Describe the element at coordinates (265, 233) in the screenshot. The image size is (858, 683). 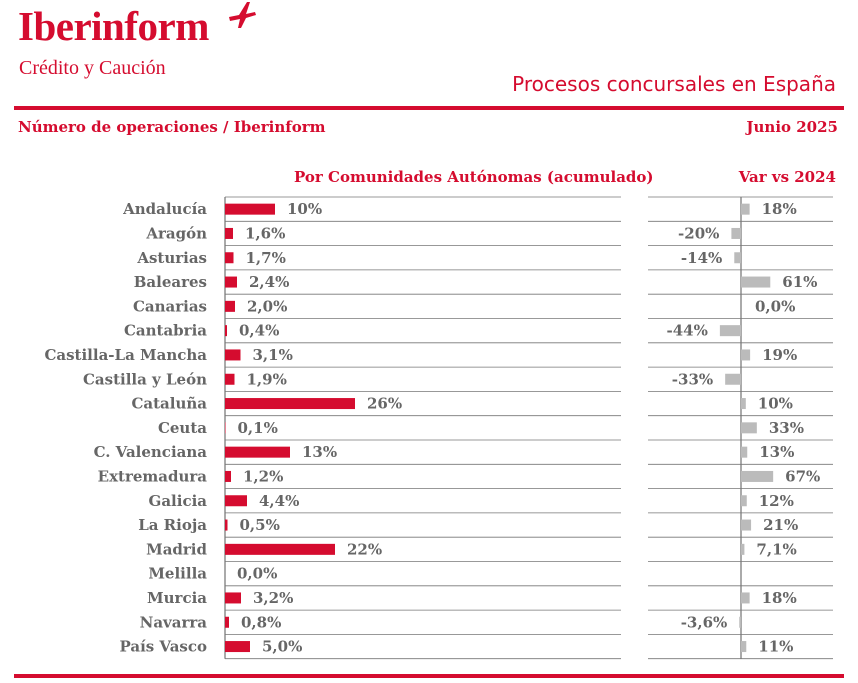
I see `share-value-label: 1,6%` at that location.